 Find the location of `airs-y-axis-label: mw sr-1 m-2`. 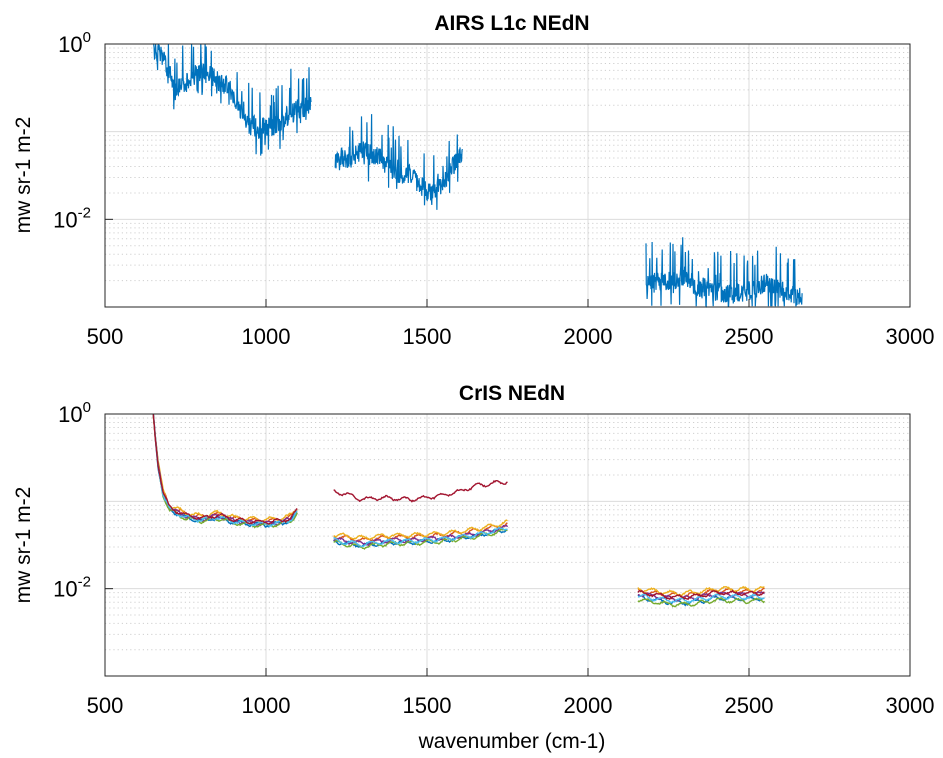

airs-y-axis-label: mw sr-1 m-2 is located at coordinates (23, 175).